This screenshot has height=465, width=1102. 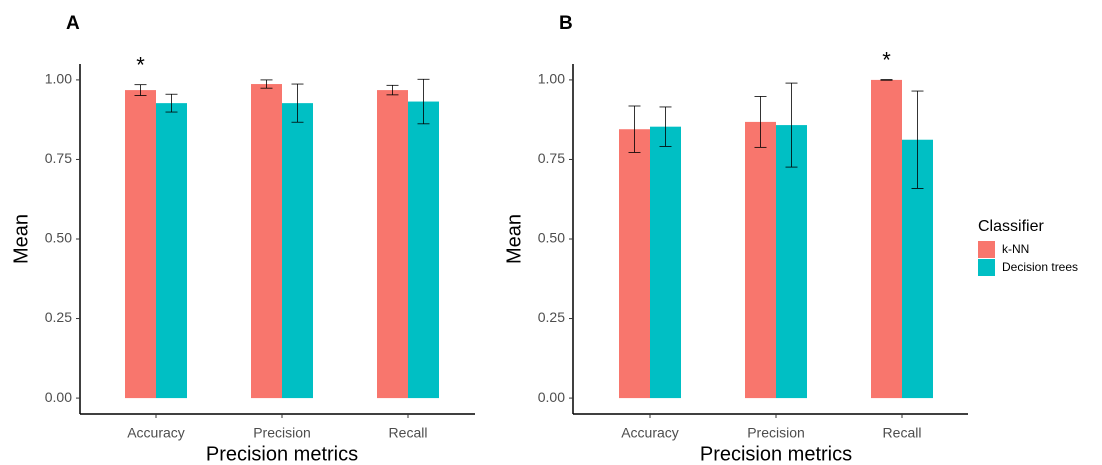 What do you see at coordinates (1040, 267) in the screenshot?
I see `legend-label: Decision trees` at bounding box center [1040, 267].